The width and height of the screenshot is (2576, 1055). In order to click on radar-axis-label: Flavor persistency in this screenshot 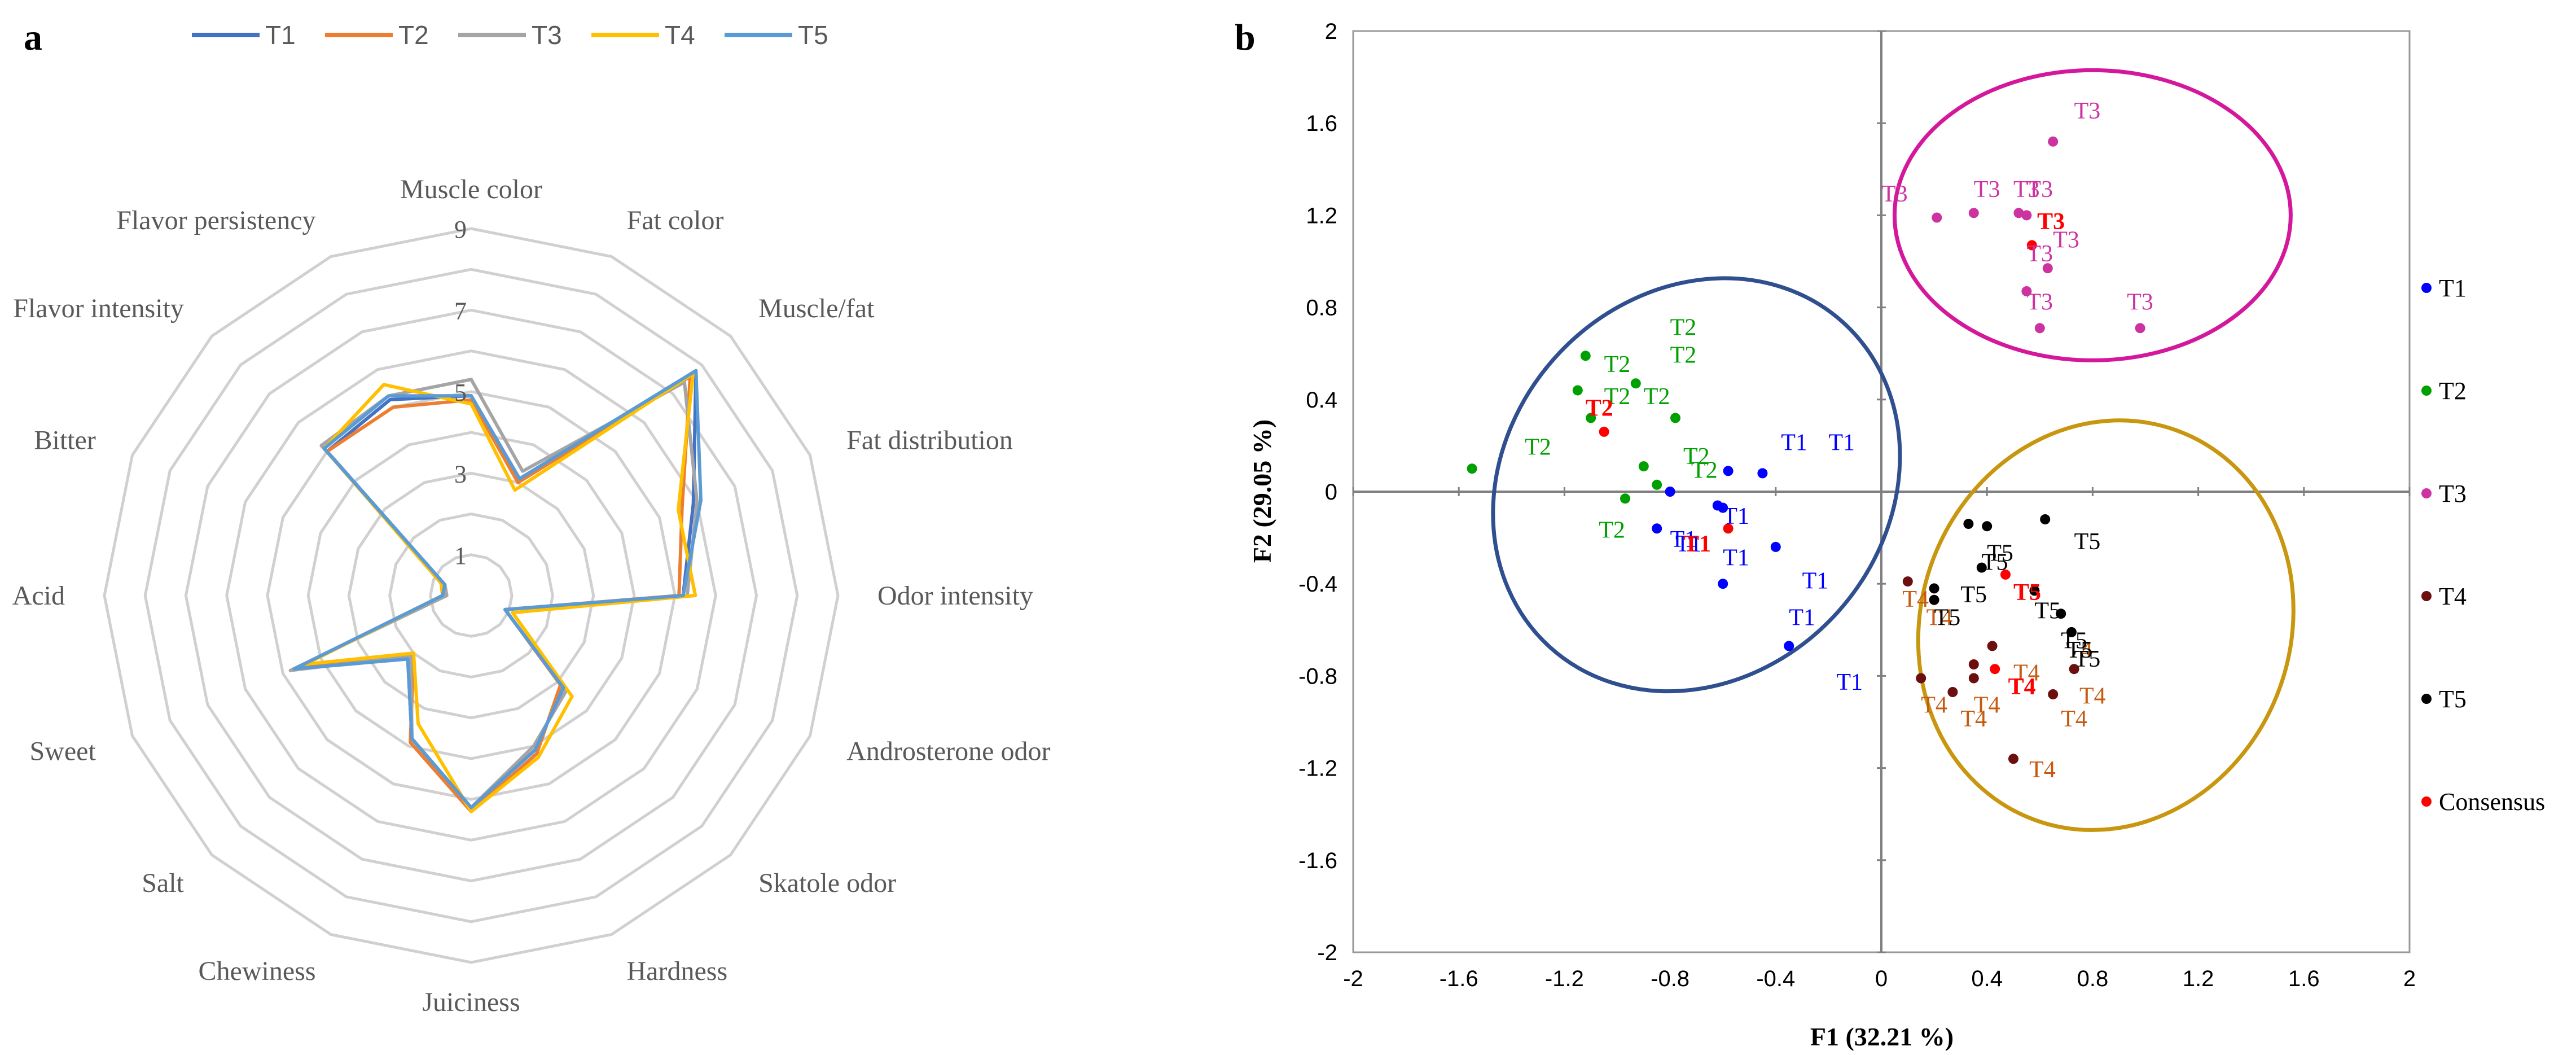, I will do `click(215, 220)`.